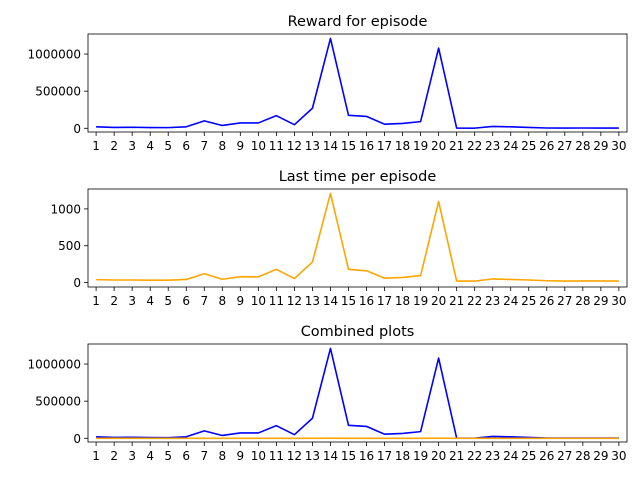 The height and width of the screenshot is (480, 640). Describe the element at coordinates (132, 146) in the screenshot. I see `x-tick-label: 3` at that location.